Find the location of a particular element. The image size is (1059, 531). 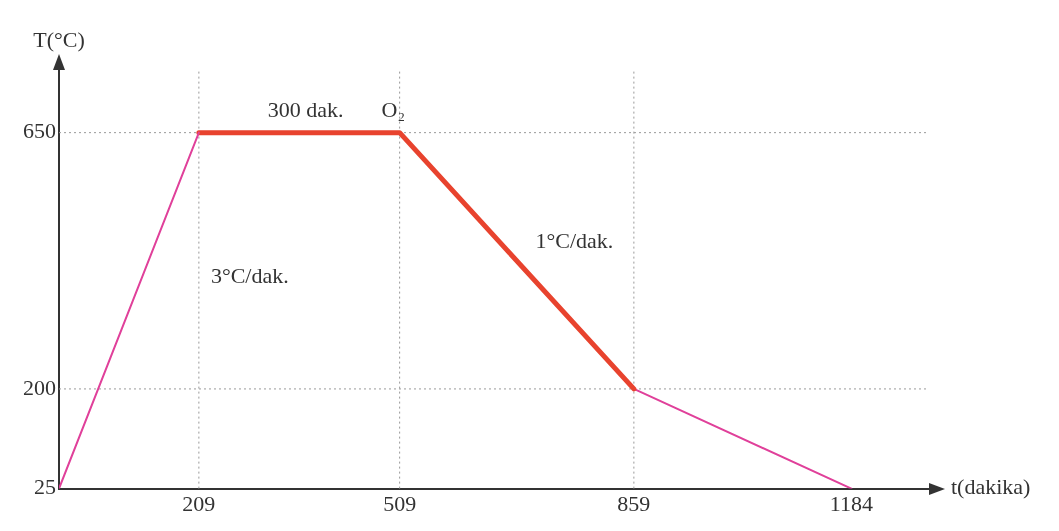

annotation: O₂ is located at coordinates (393, 110).